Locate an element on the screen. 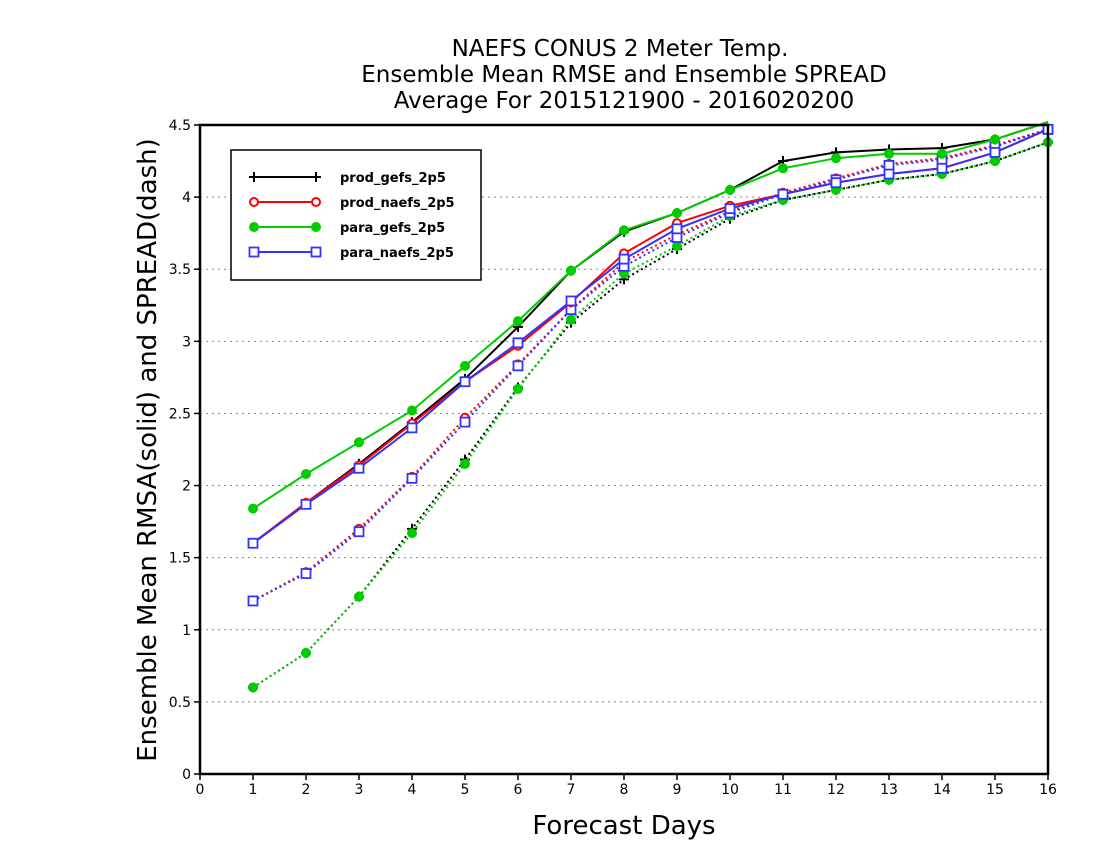  legend-label-prod_naefs_2p5: prod_naefs_2p5 is located at coordinates (397, 203).